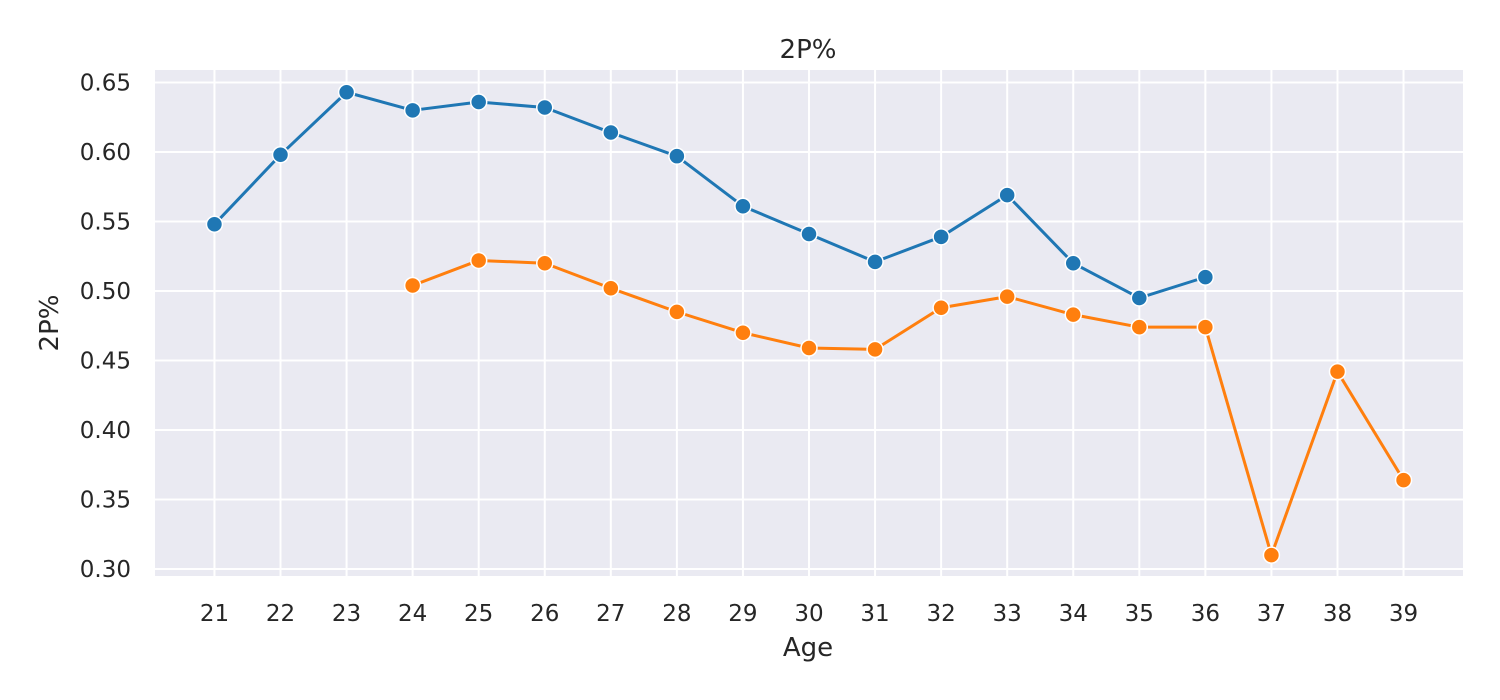 This screenshot has height=700, width=1500. Describe the element at coordinates (1007, 614) in the screenshot. I see `x-tick-label: 33` at that location.